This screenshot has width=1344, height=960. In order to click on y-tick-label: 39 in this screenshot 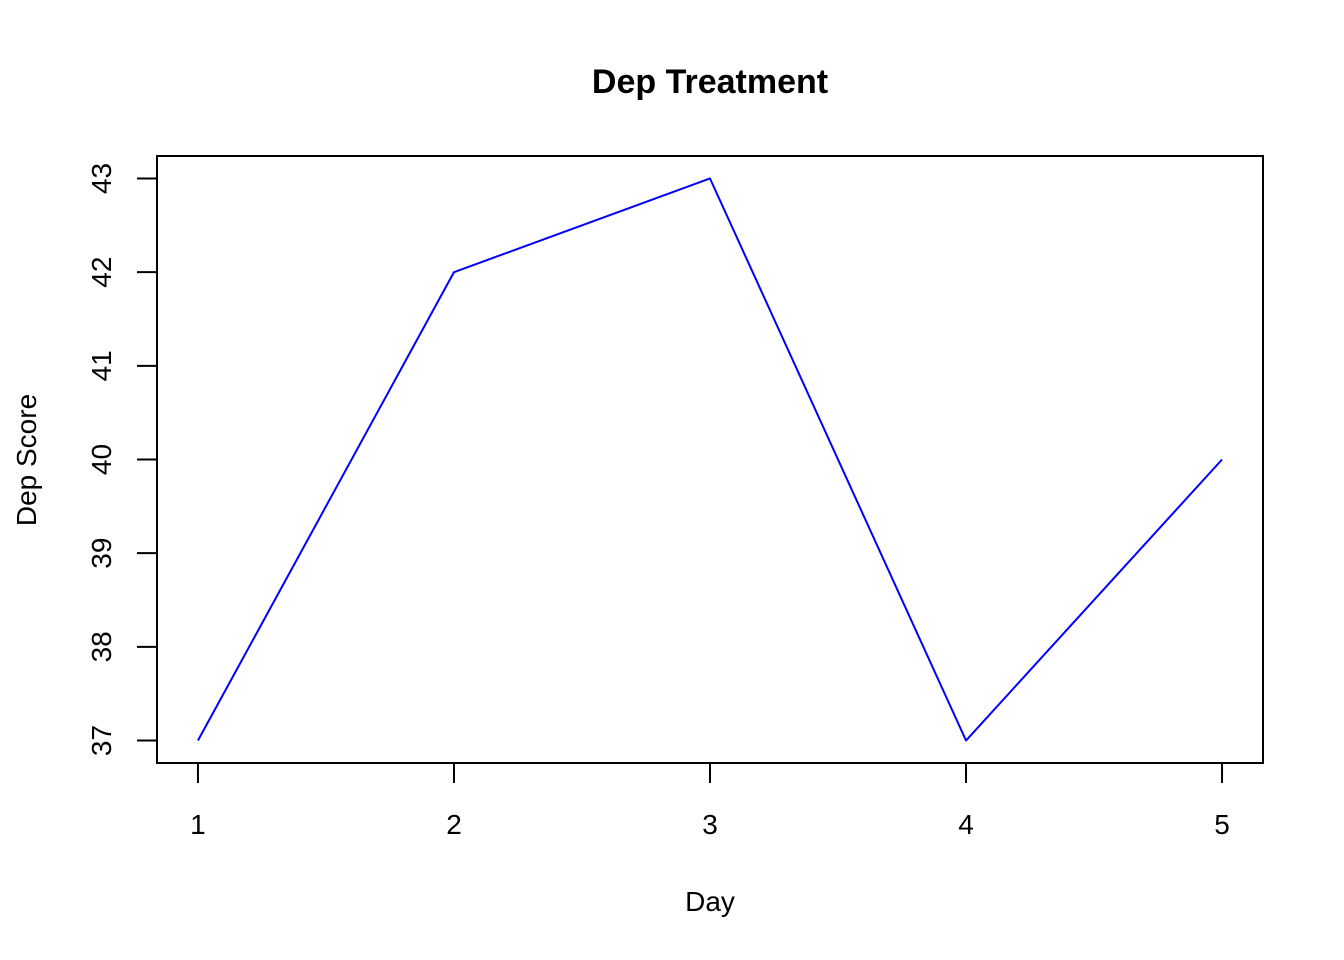, I will do `click(101, 553)`.